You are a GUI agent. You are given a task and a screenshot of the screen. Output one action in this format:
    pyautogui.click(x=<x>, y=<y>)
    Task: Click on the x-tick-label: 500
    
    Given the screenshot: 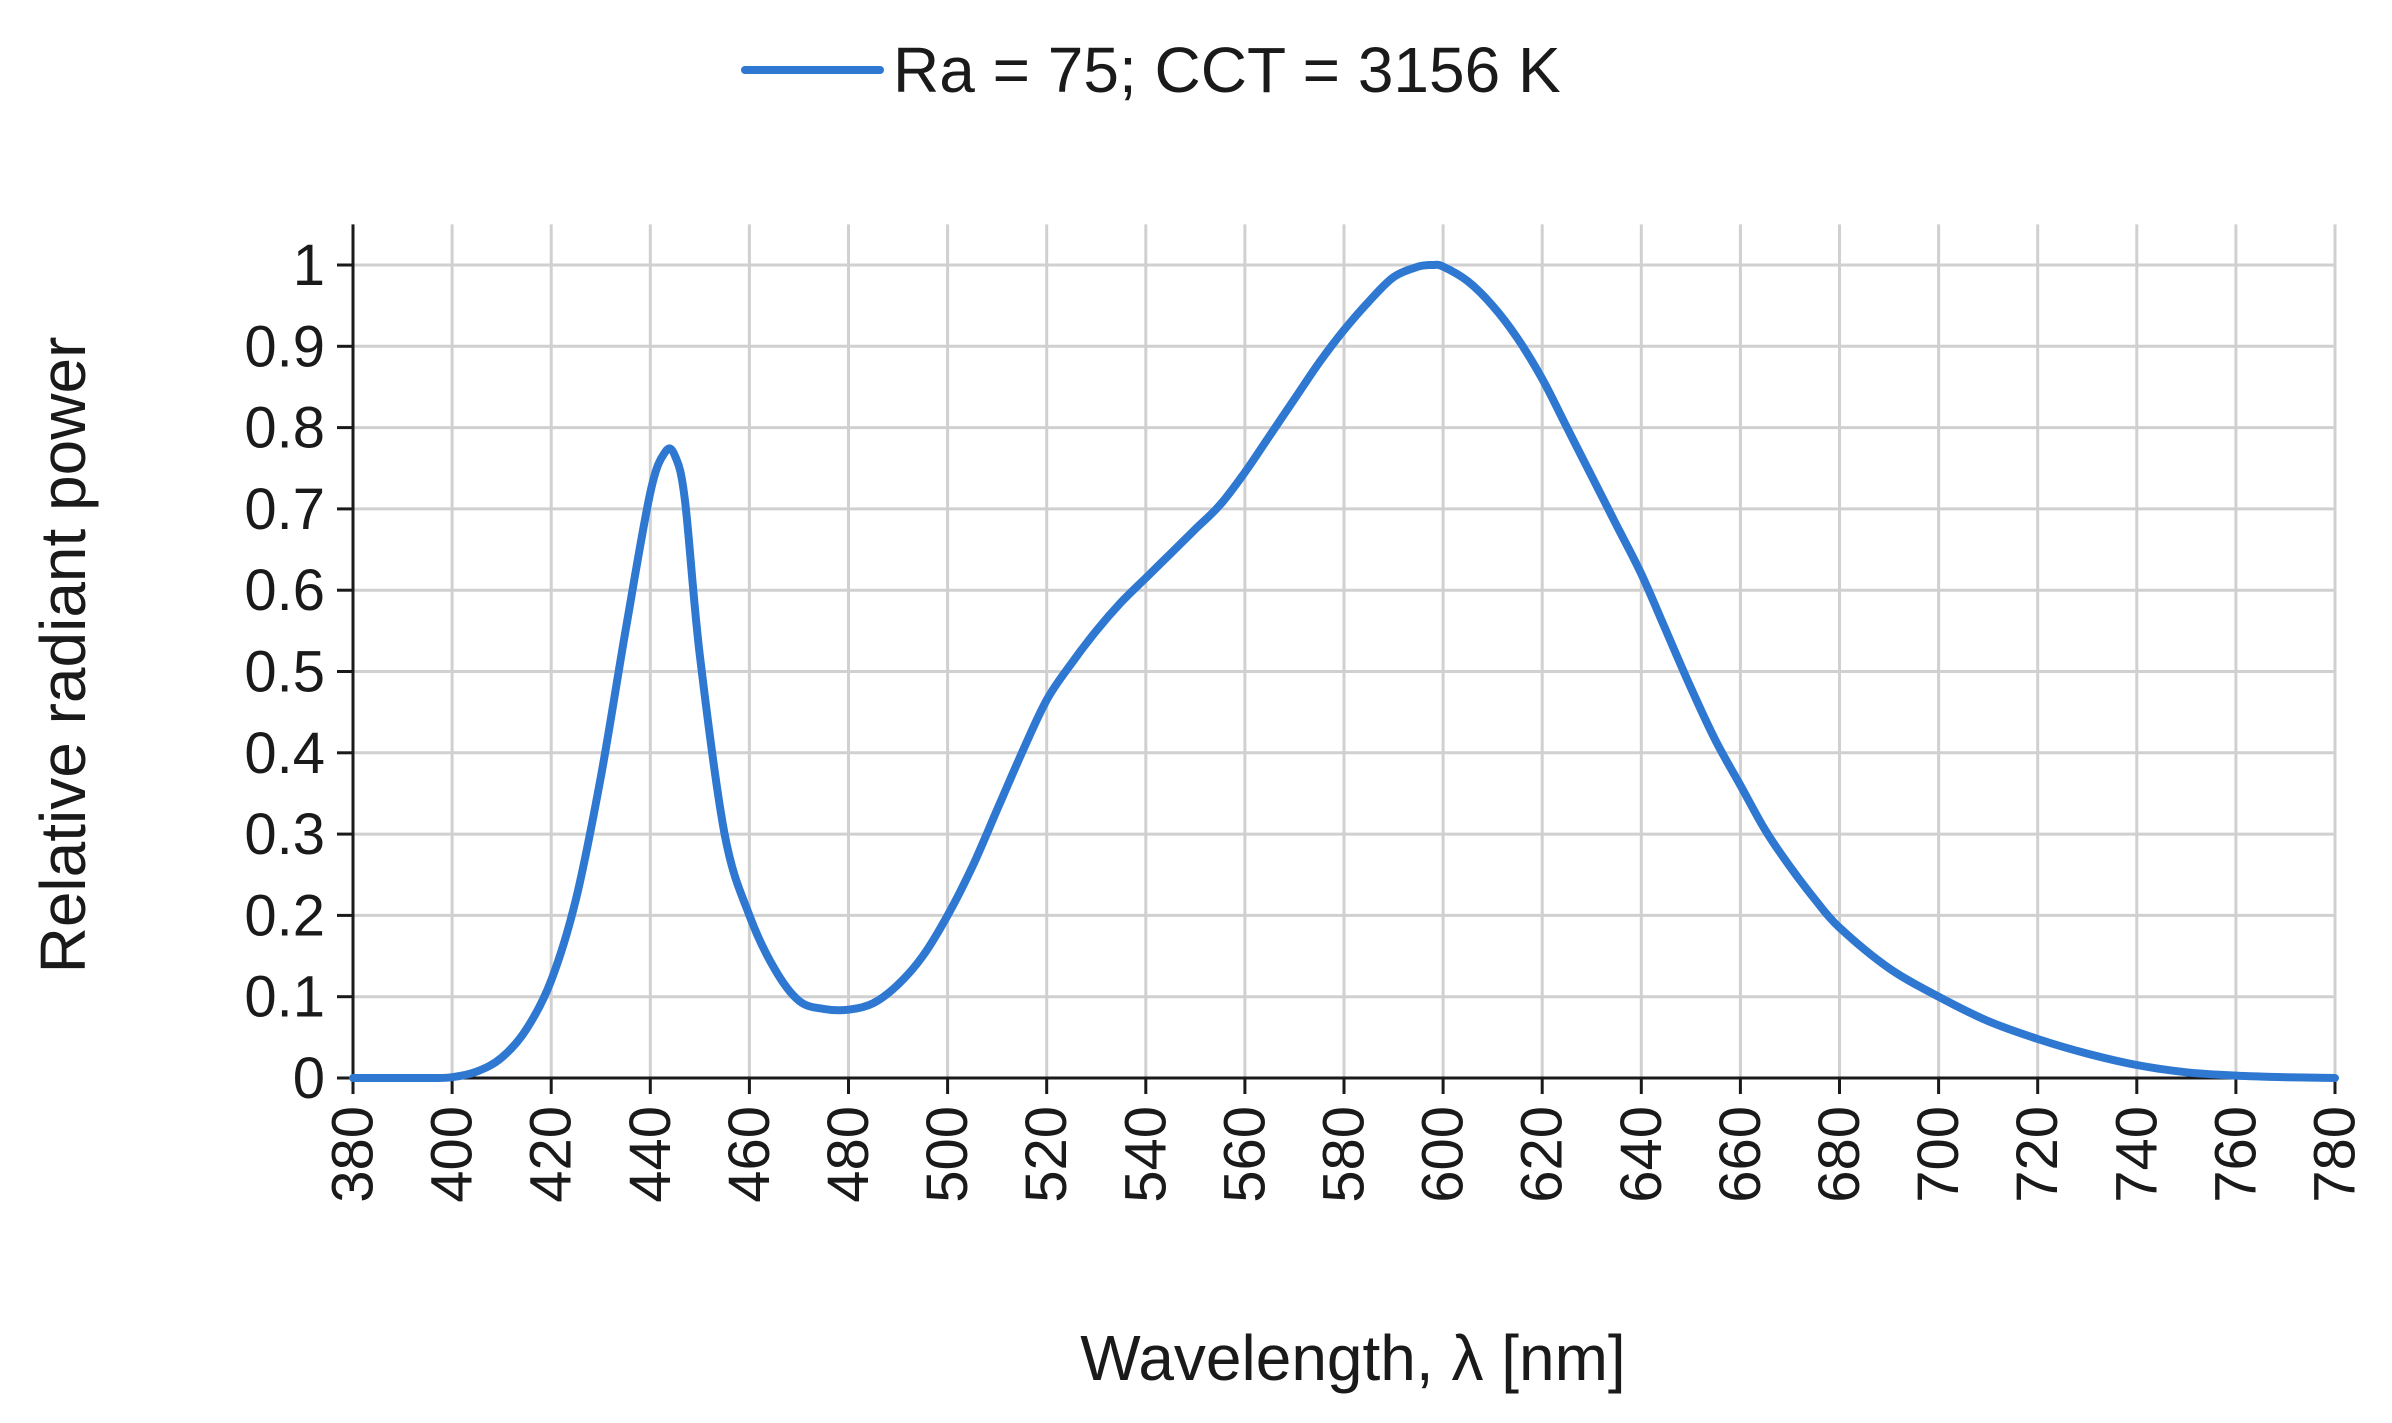 What is the action you would take?
    pyautogui.click(x=947, y=1154)
    